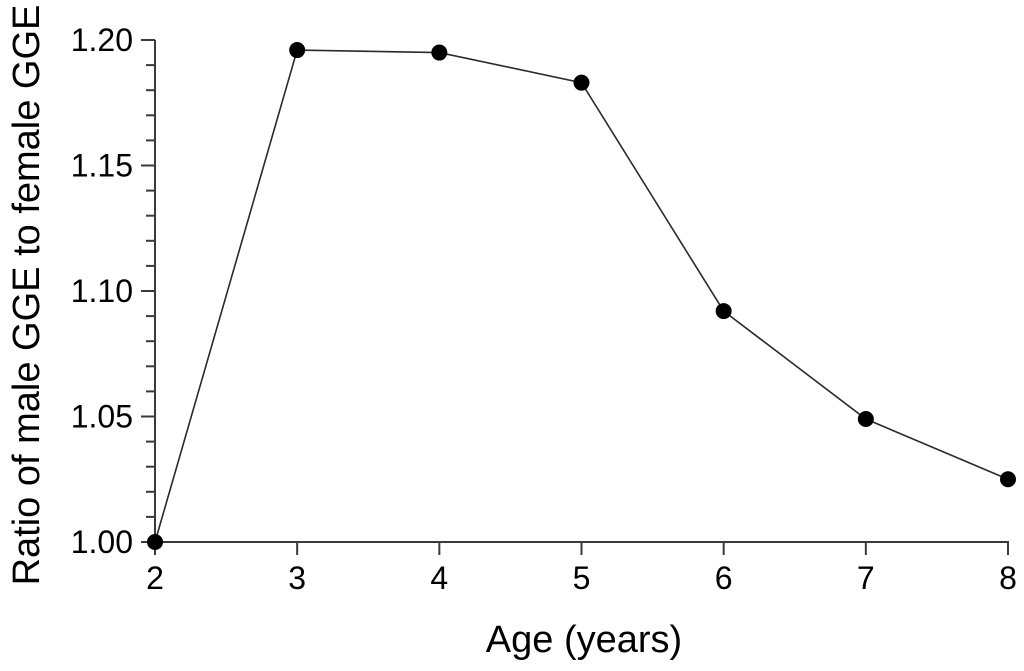  Describe the element at coordinates (102, 166) in the screenshot. I see `y-tick-label: 1.15` at that location.